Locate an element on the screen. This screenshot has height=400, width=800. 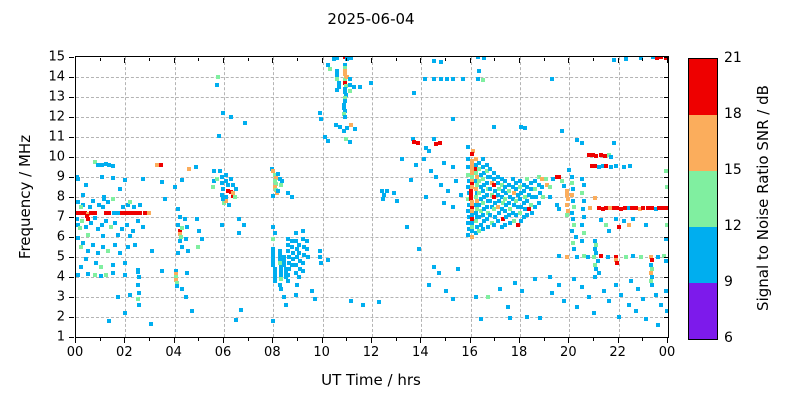
gridline-horizontal is located at coordinates (372, 157).